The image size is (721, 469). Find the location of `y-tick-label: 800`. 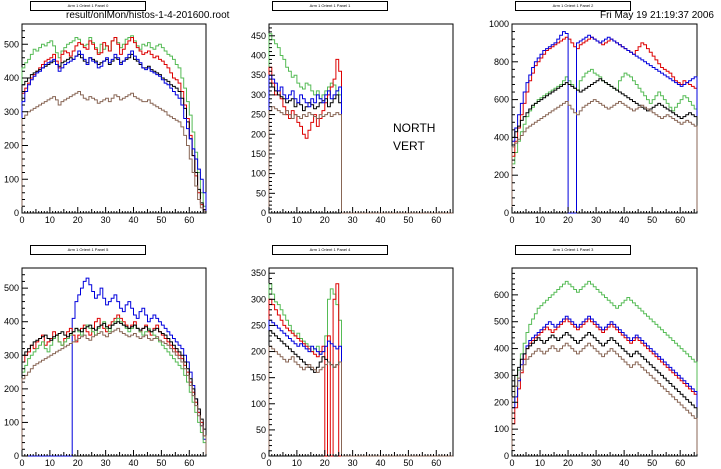

y-tick-label: 800 is located at coordinates (501, 62).